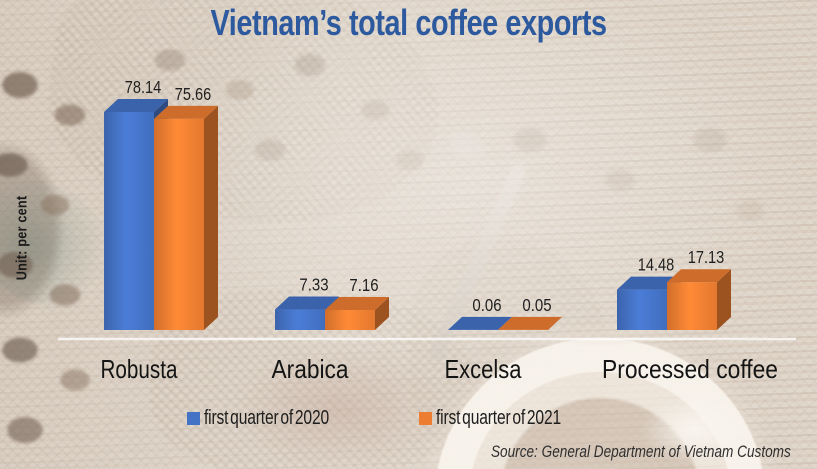 This screenshot has width=817, height=469. I want to click on legend-label: first quarter of 2020, so click(266, 417).